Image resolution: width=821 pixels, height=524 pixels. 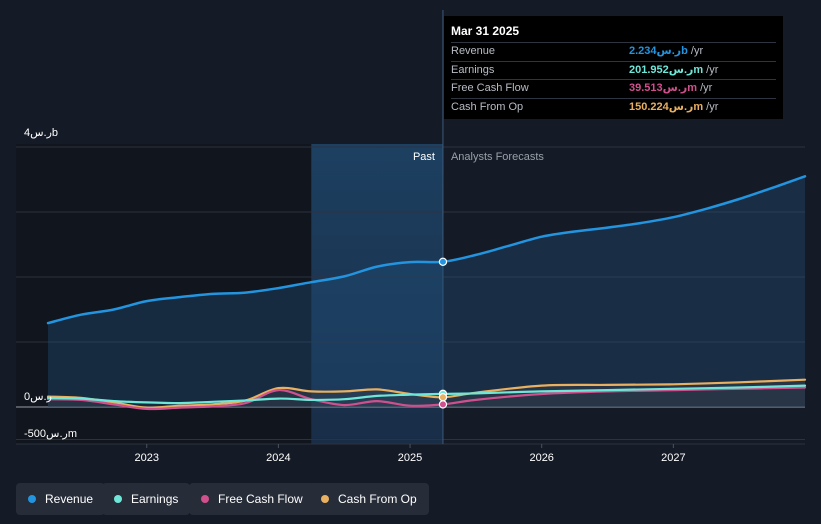 What do you see at coordinates (443, 404) in the screenshot?
I see `marker-free-cash-flow` at bounding box center [443, 404].